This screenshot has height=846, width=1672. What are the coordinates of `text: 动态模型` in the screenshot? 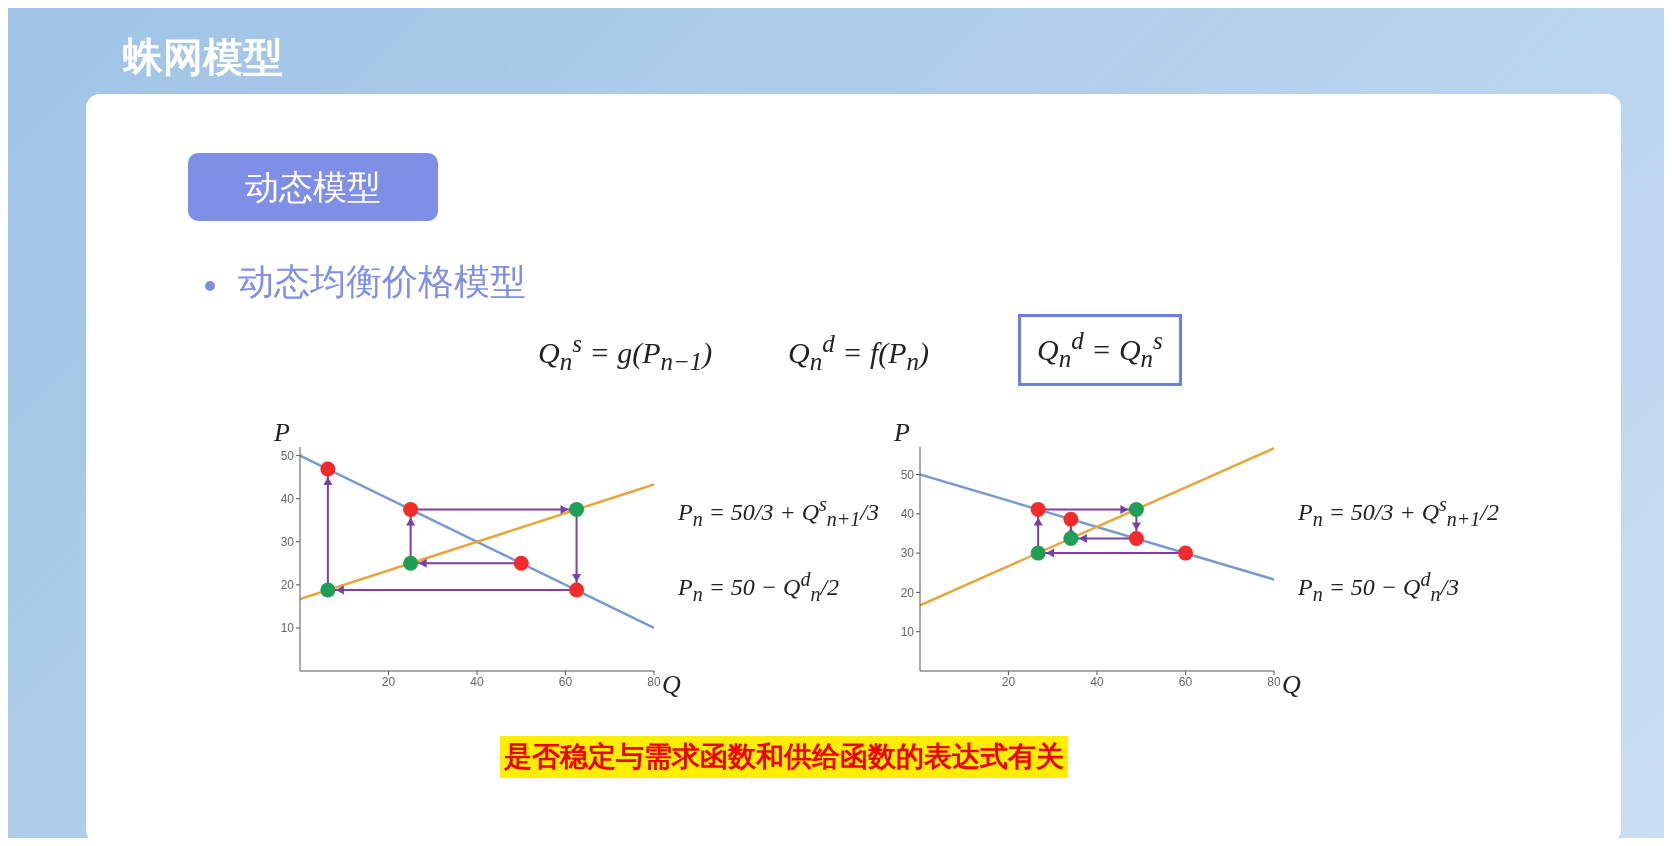 It's located at (313, 187).